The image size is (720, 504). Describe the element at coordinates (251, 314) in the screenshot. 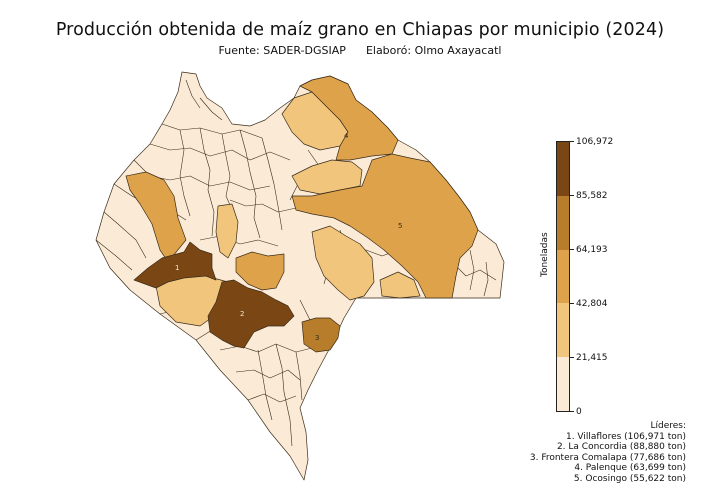

I see `municipality-la-concordia` at that location.